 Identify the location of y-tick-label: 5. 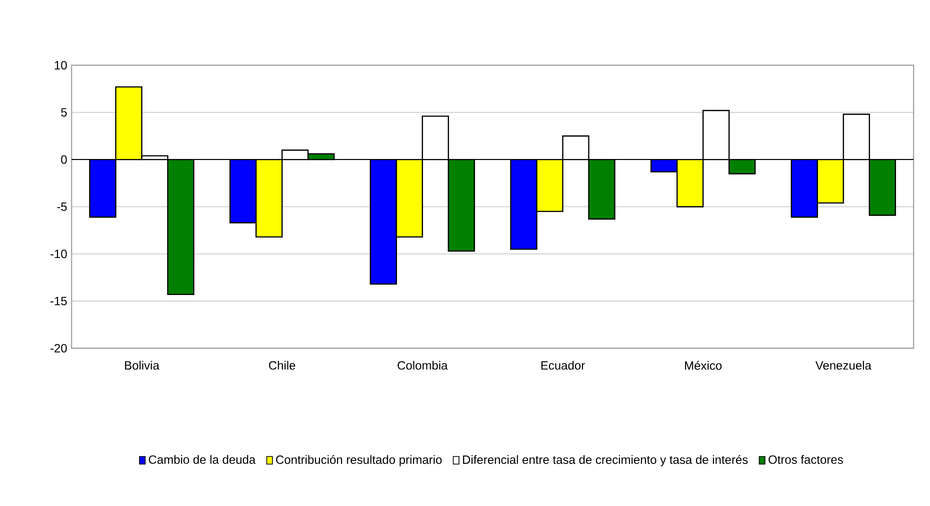
(64, 112).